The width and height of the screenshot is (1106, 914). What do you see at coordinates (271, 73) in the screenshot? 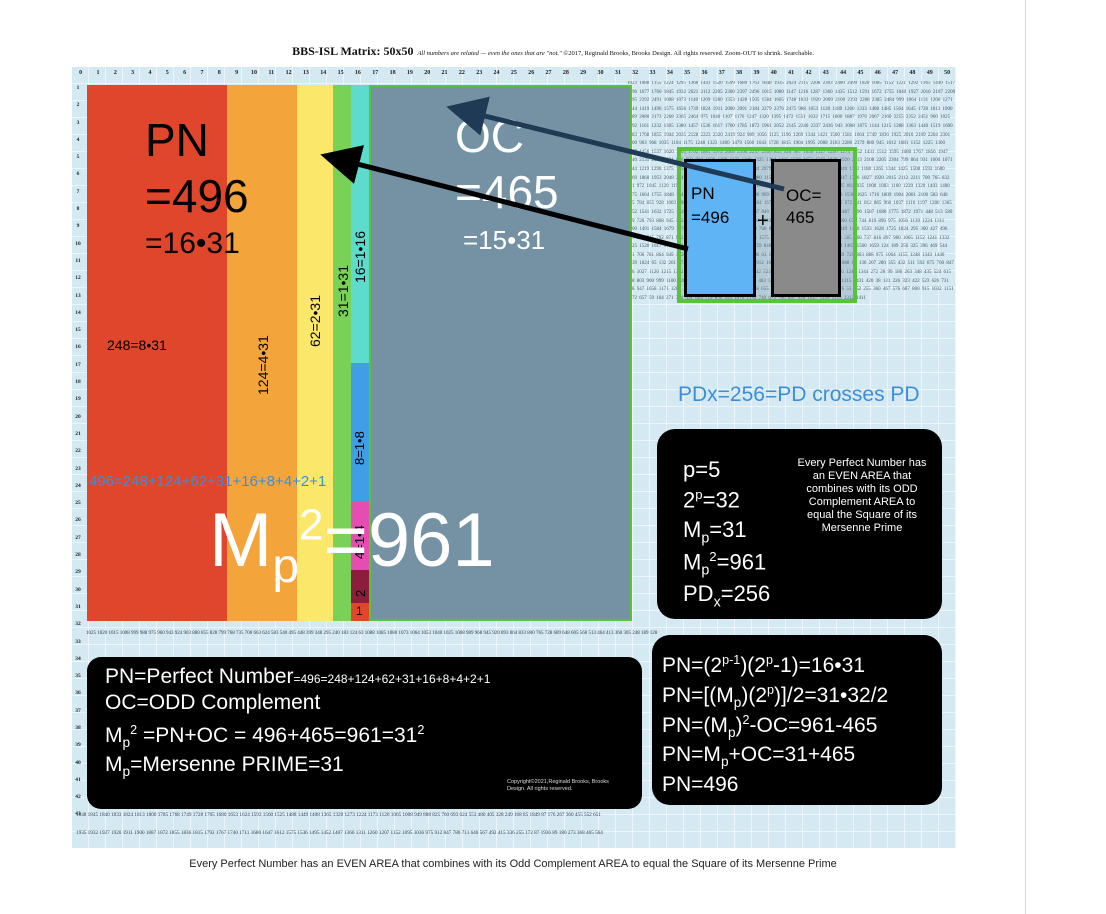
I see `column-number: 11` at bounding box center [271, 73].